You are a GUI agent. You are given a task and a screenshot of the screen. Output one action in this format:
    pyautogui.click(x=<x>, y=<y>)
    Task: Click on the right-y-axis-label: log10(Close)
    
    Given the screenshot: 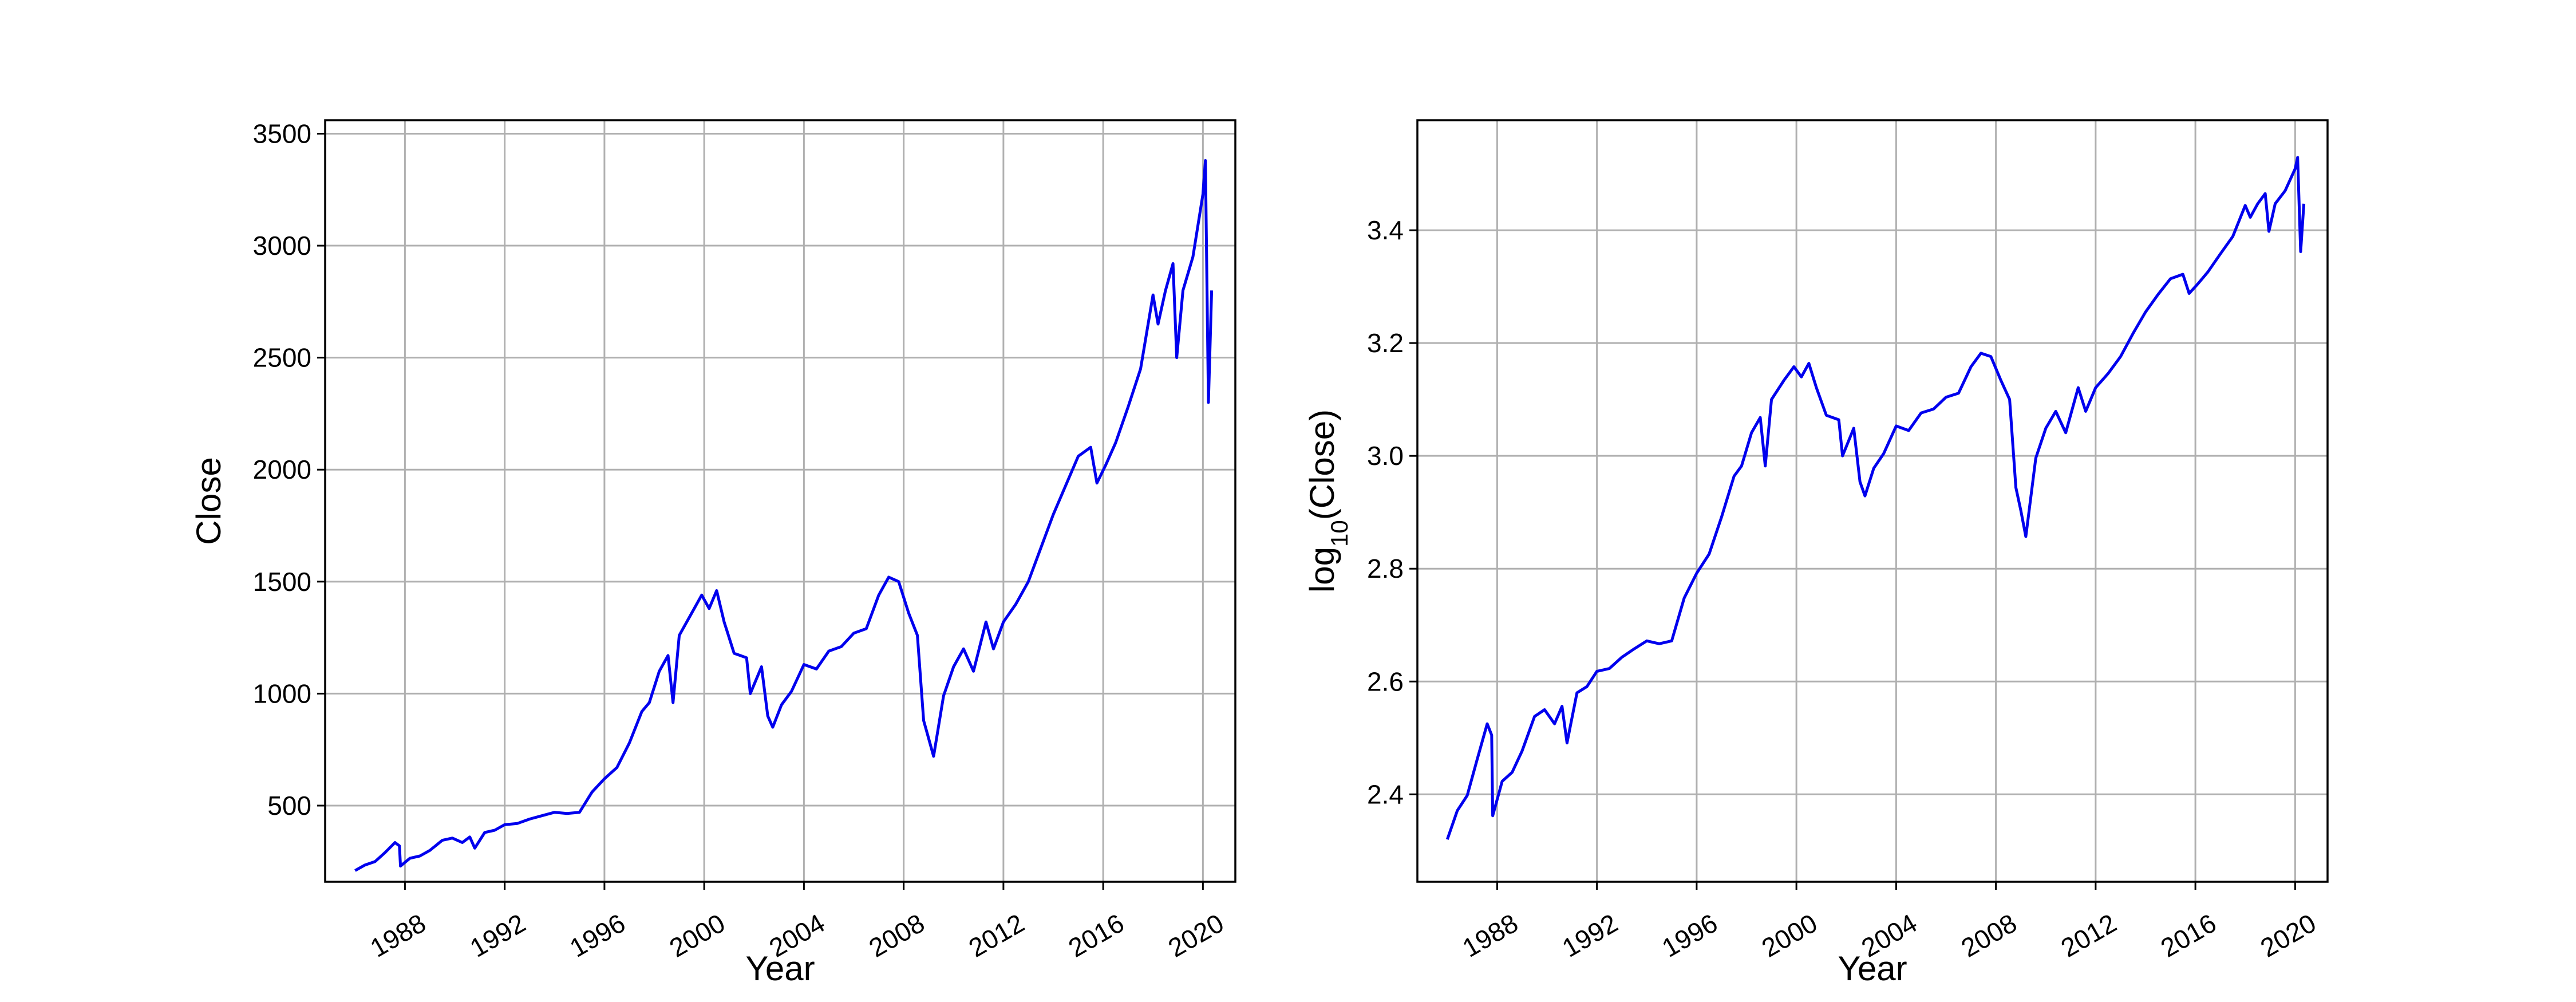 What is the action you would take?
    pyautogui.click(x=1328, y=501)
    